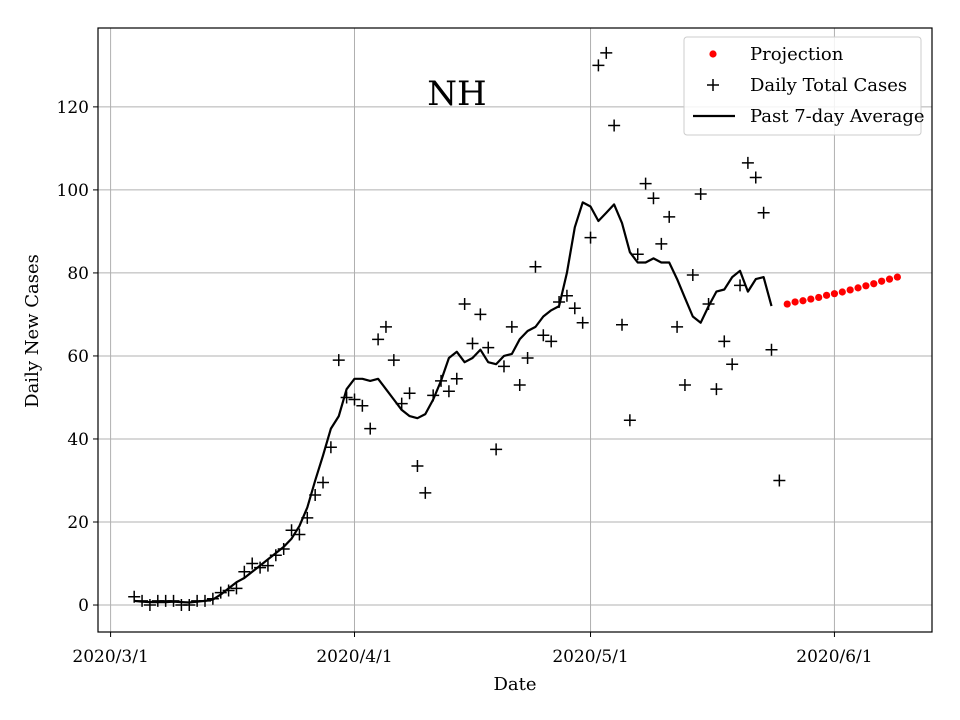  I want to click on y-tick-label: 20, so click(78, 523).